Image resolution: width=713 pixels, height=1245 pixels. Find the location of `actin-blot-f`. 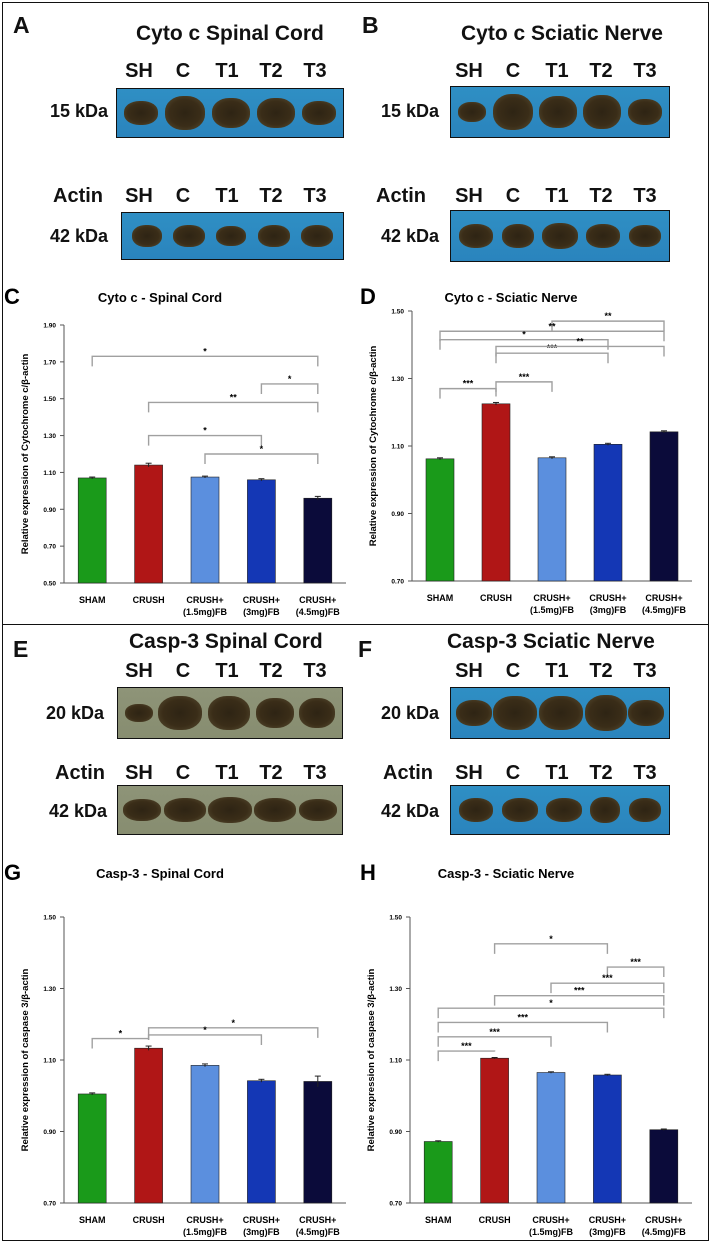

actin-blot-f is located at coordinates (560, 810).